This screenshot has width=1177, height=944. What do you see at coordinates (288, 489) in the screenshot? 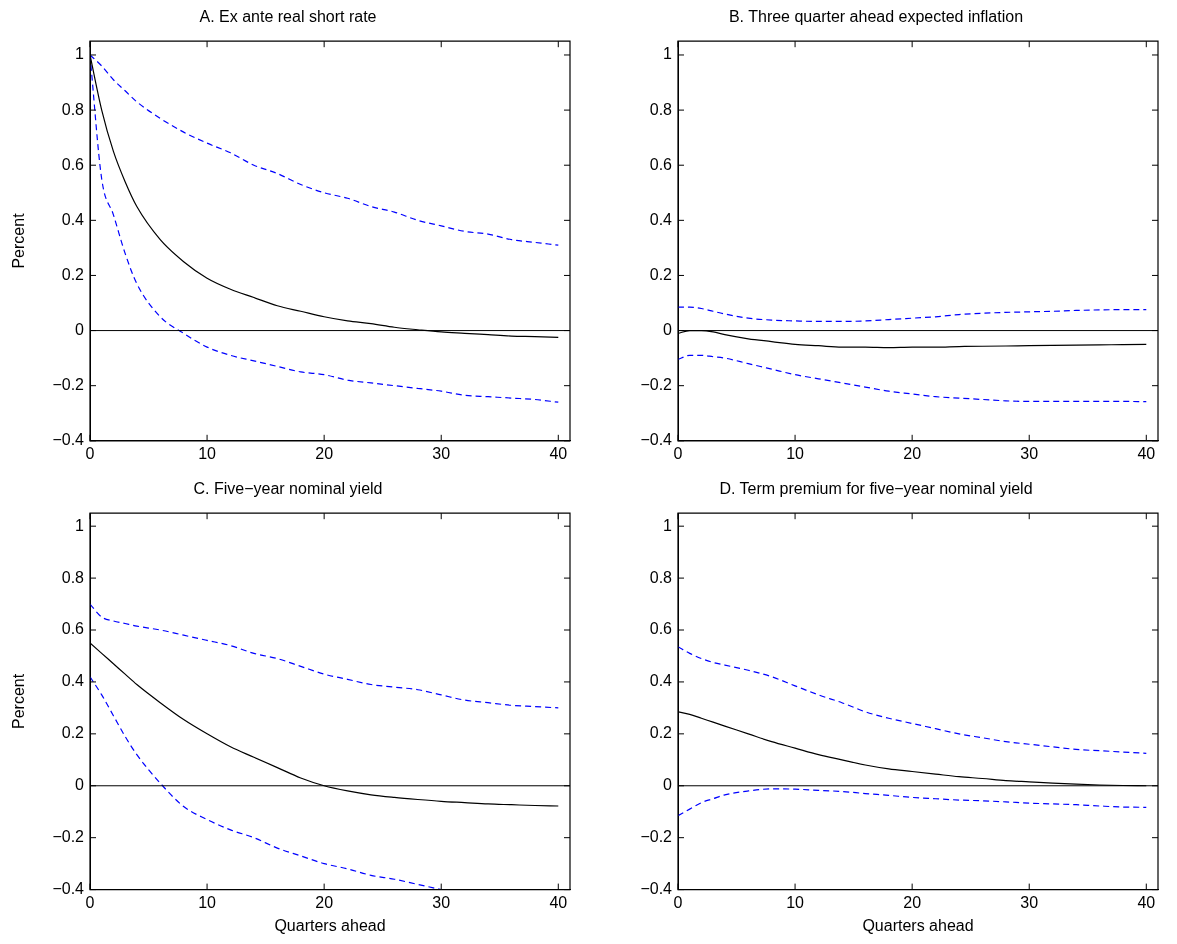
I see `chart-title: C. Five−year nominal yield` at bounding box center [288, 489].